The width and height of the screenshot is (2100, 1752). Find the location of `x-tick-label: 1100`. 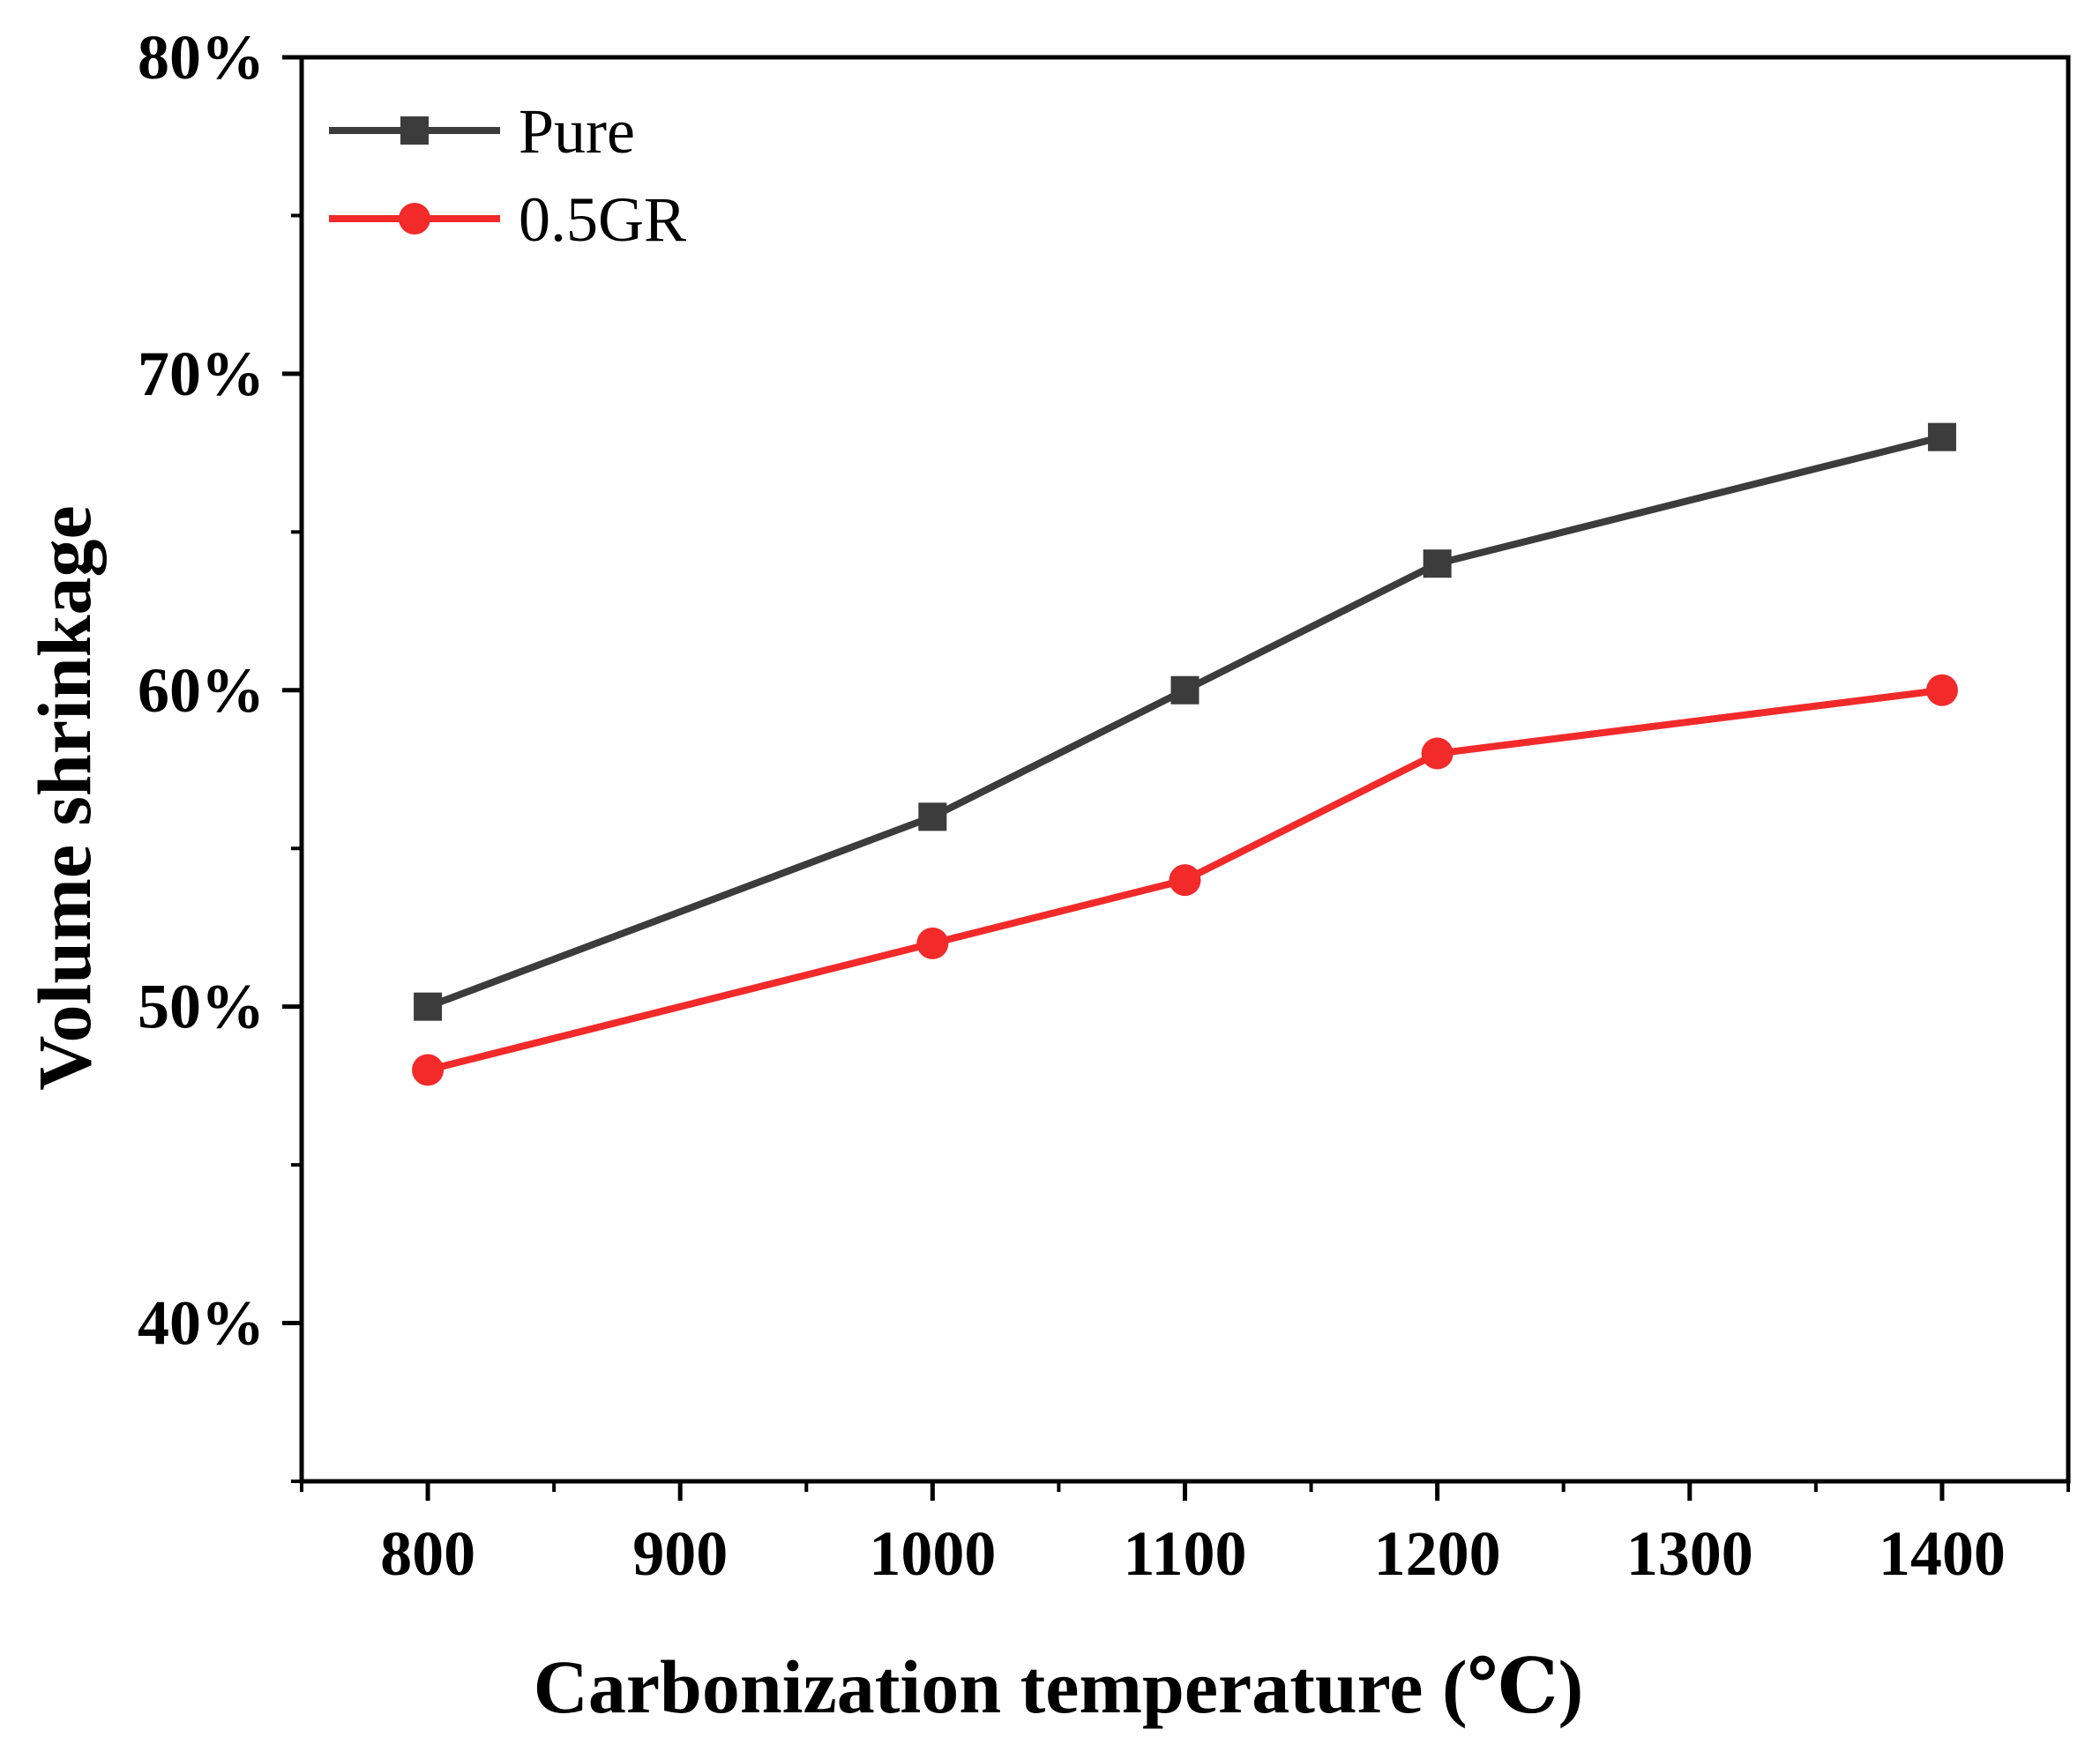

x-tick-label: 1100 is located at coordinates (1185, 1554).